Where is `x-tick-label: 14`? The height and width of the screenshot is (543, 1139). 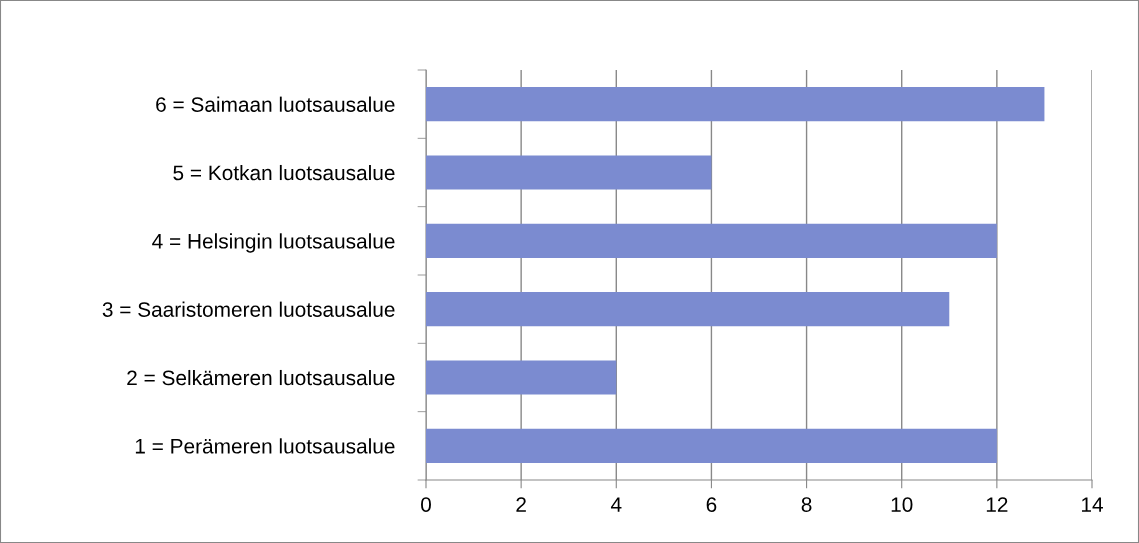
x-tick-label: 14 is located at coordinates (1092, 504).